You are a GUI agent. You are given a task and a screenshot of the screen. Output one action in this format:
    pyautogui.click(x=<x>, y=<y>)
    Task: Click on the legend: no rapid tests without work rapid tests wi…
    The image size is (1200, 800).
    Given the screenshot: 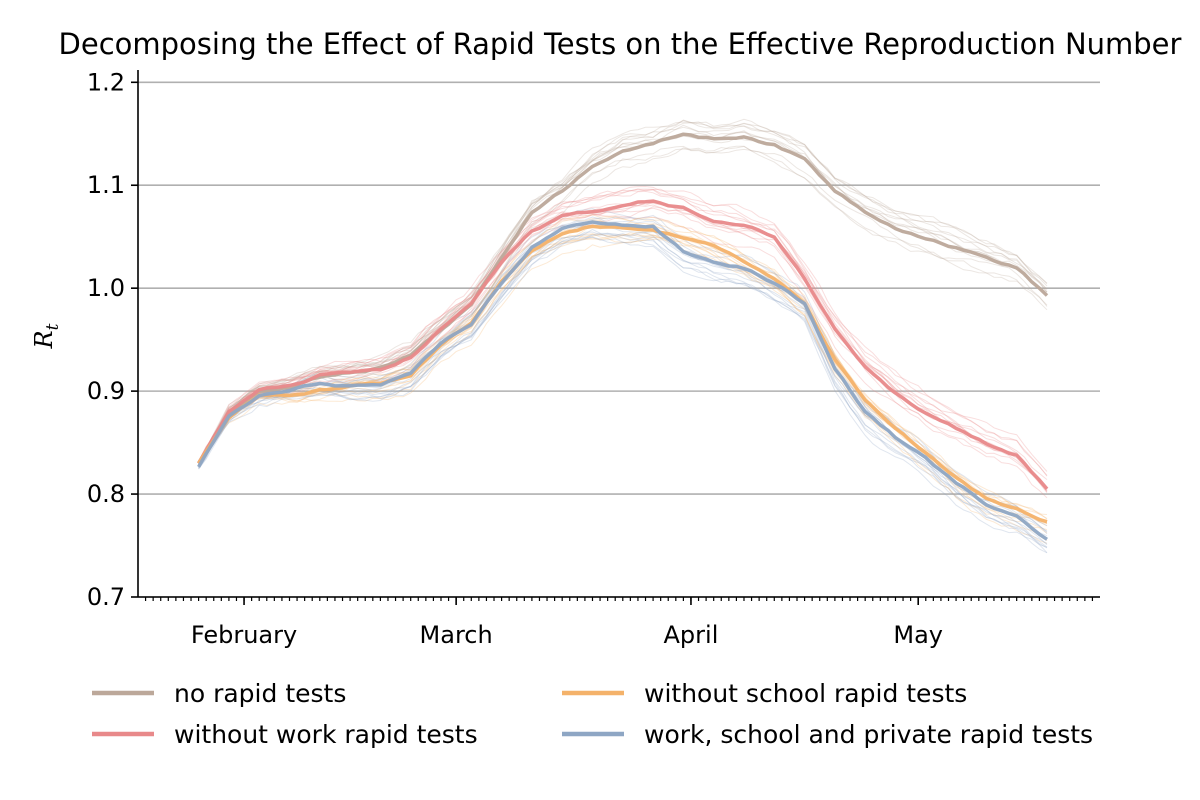 What is the action you would take?
    pyautogui.click(x=592, y=714)
    